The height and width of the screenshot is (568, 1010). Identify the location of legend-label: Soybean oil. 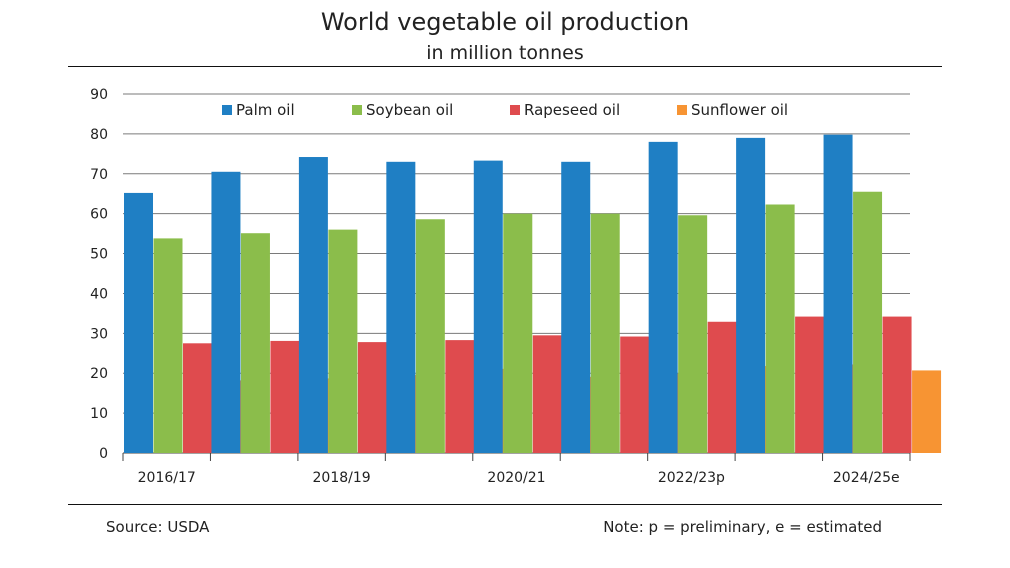
(409, 110).